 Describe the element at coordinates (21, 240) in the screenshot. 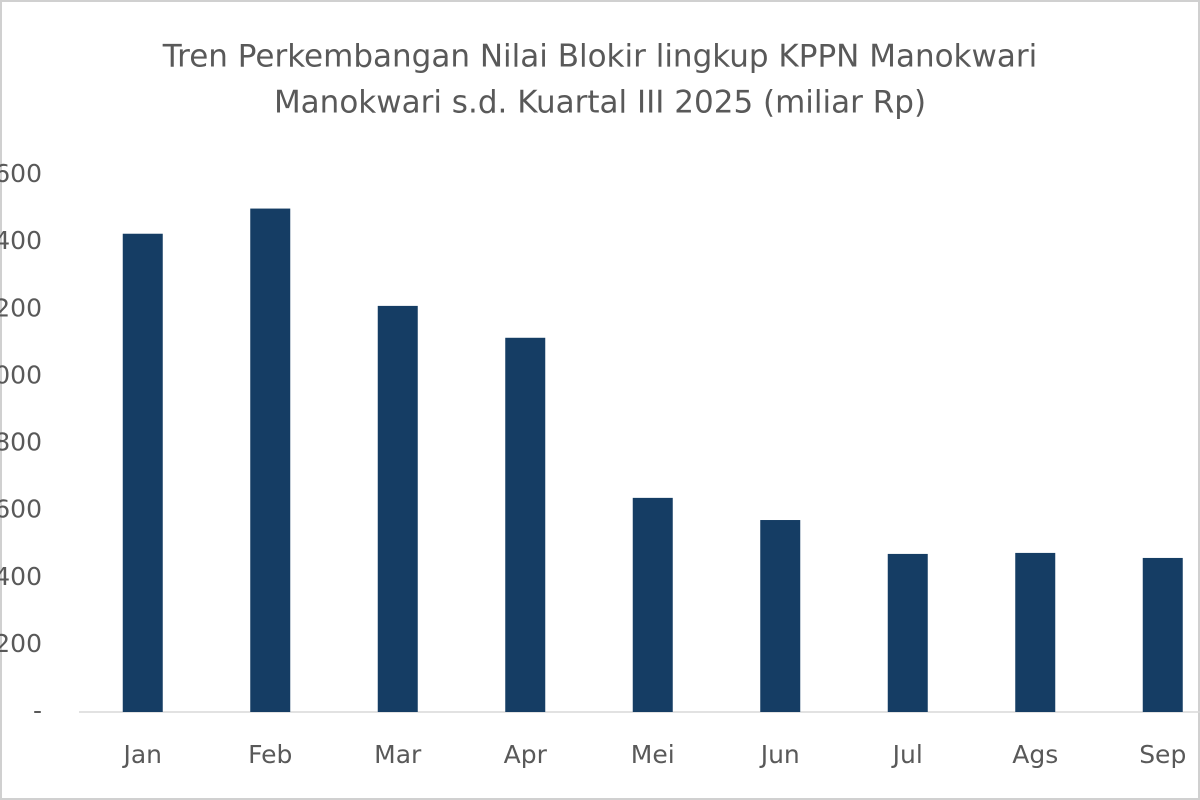

I see `y-tick-label: 1.400` at that location.